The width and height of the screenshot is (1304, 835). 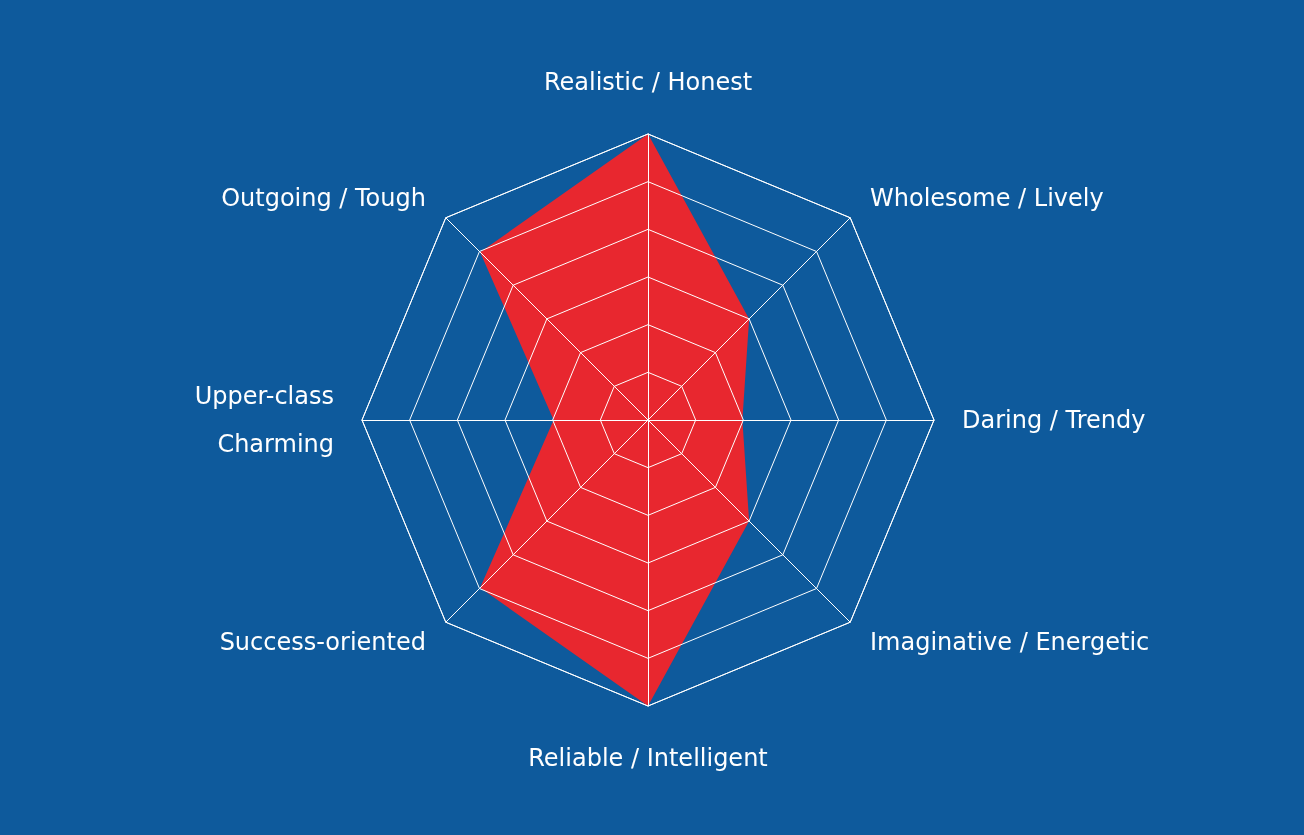 What do you see at coordinates (987, 197) in the screenshot?
I see `spoke-label: Wholesome / Lively` at bounding box center [987, 197].